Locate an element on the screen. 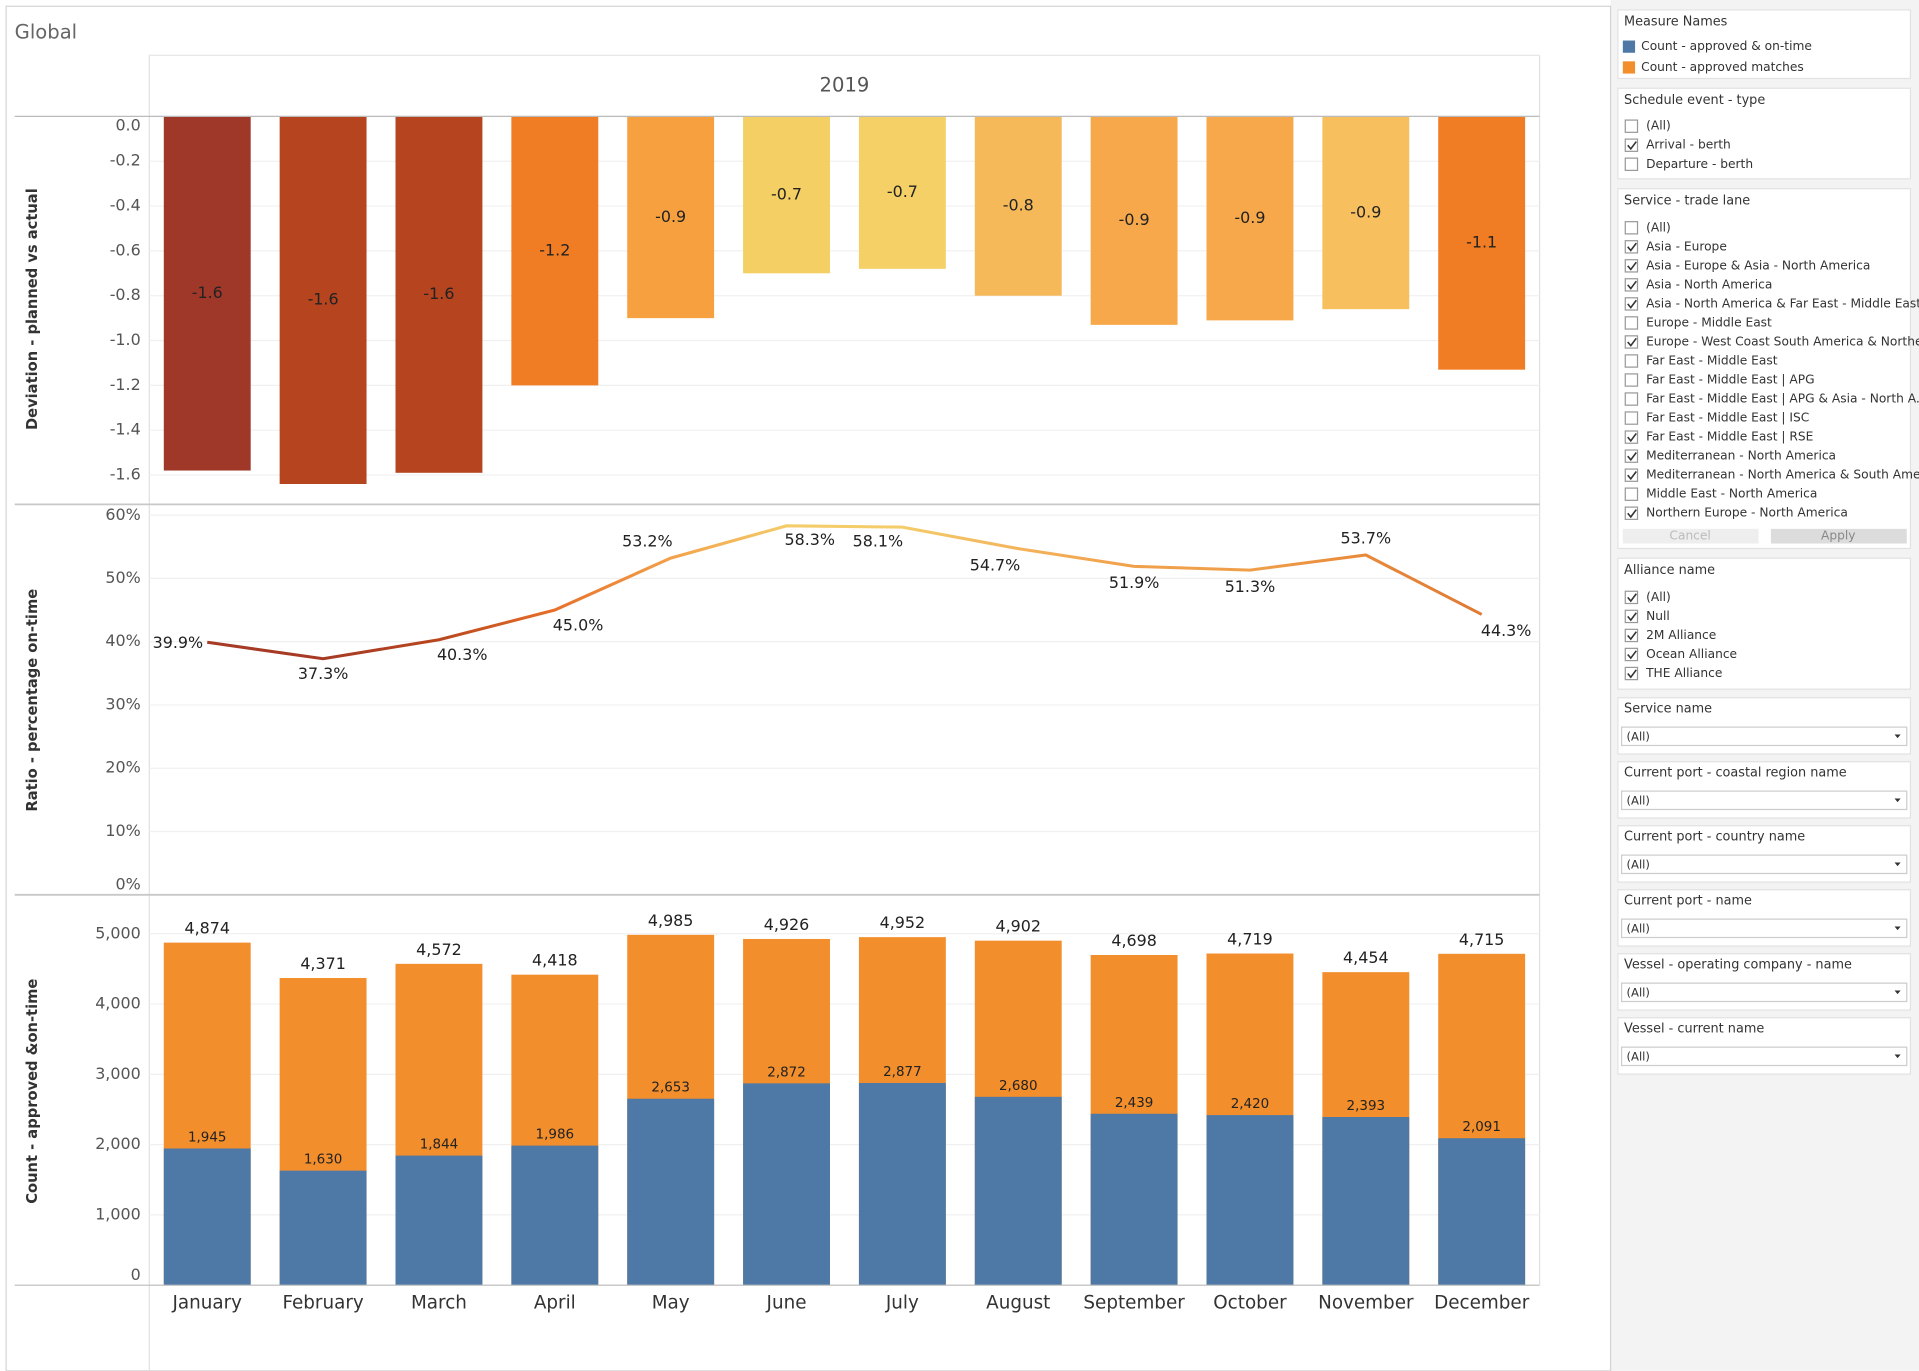  filter-title: Measure Names is located at coordinates (1676, 22).